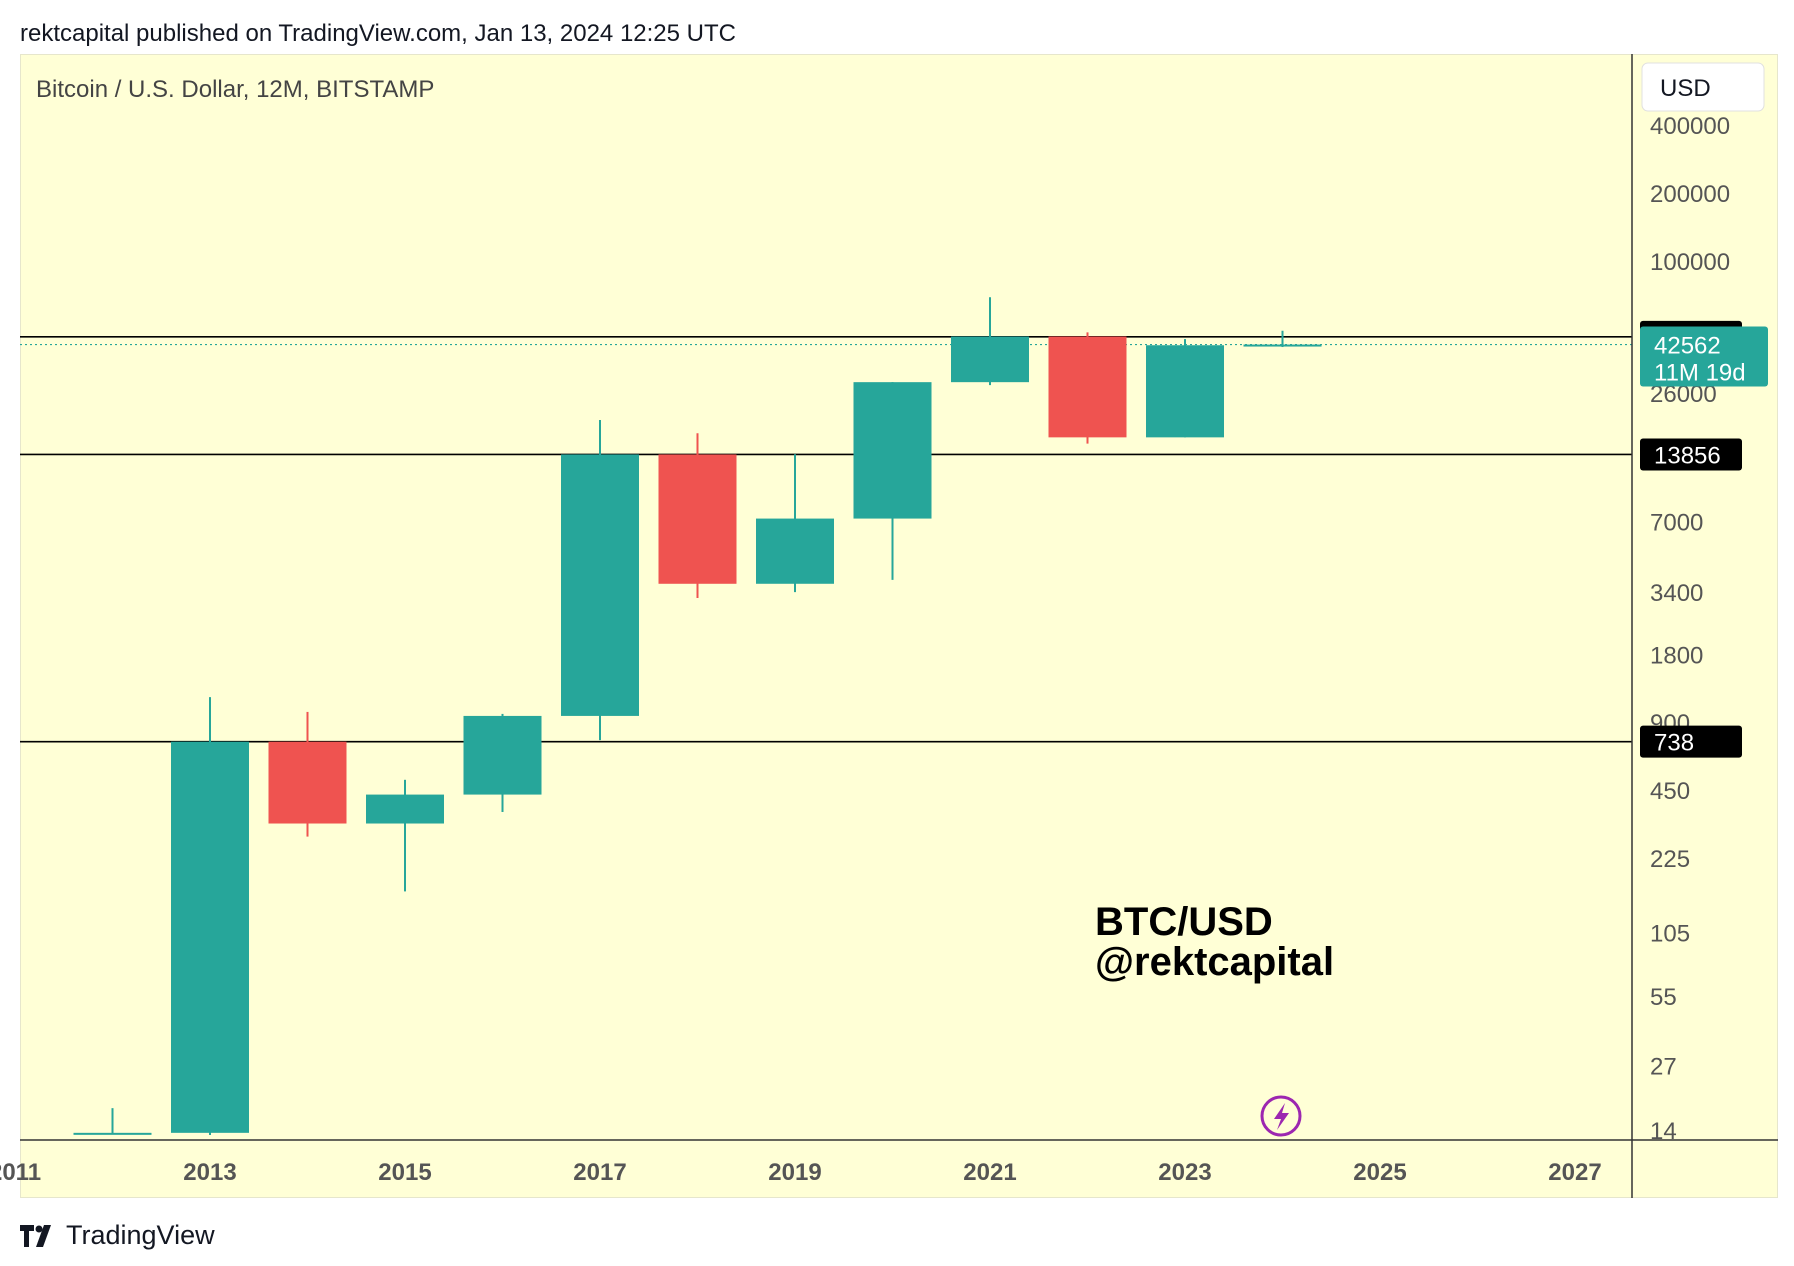  I want to click on candle-2021, so click(990, 341).